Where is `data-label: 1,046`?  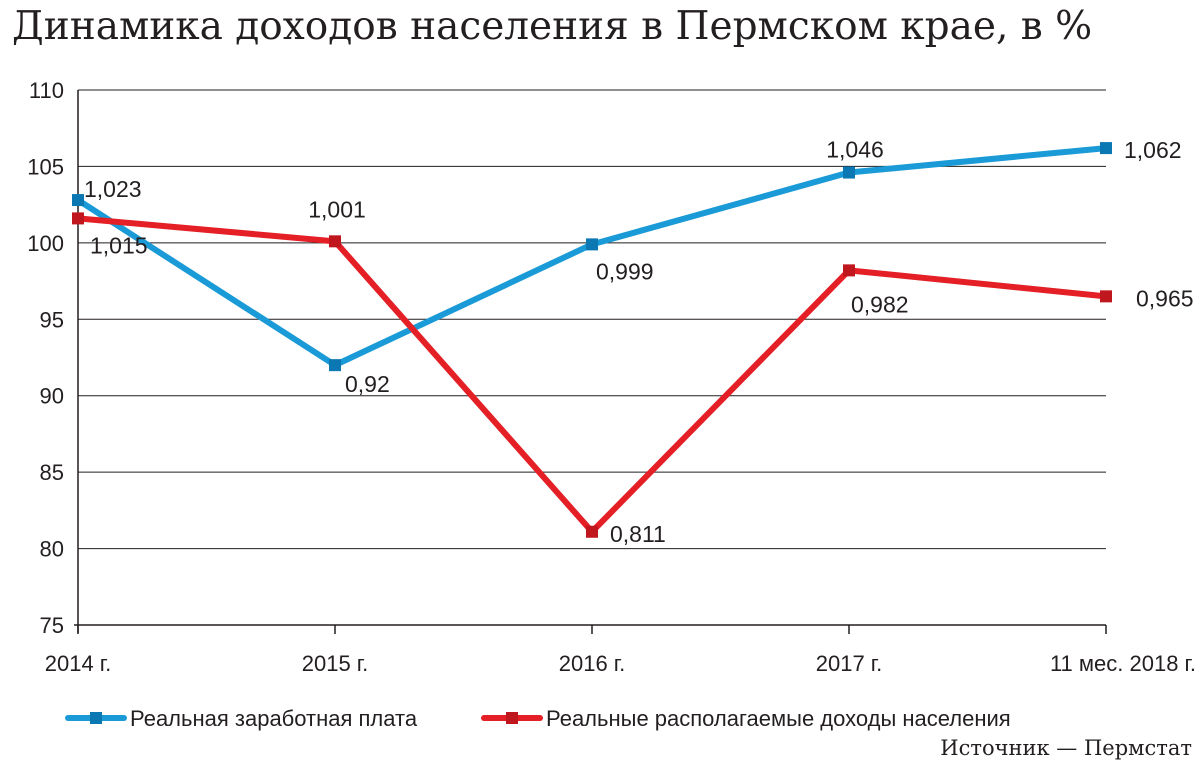
data-label: 1,046 is located at coordinates (855, 150).